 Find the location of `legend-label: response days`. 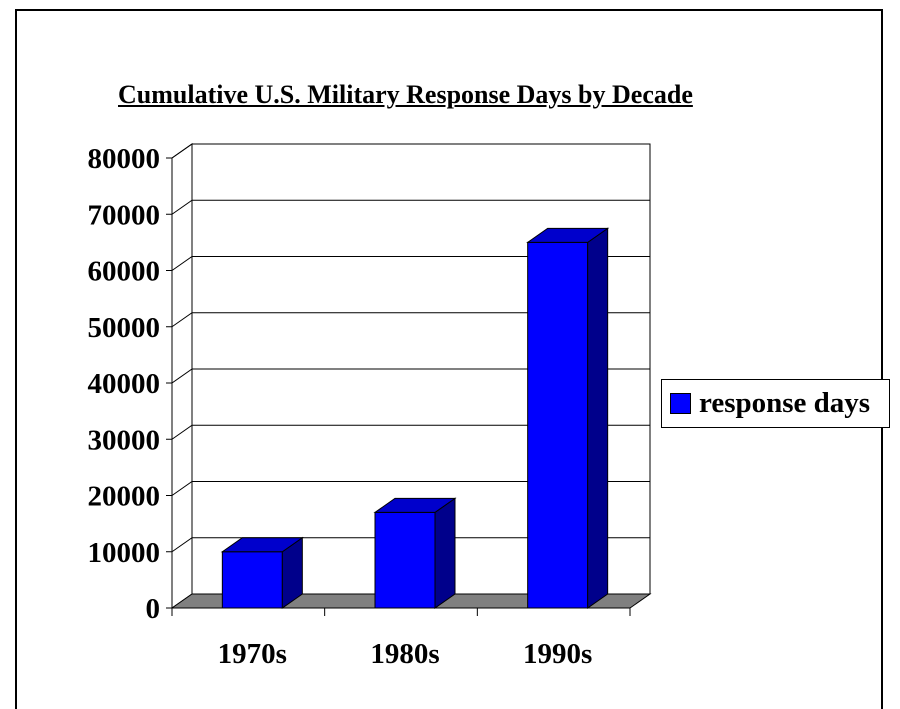

legend-label: response days is located at coordinates (785, 403).